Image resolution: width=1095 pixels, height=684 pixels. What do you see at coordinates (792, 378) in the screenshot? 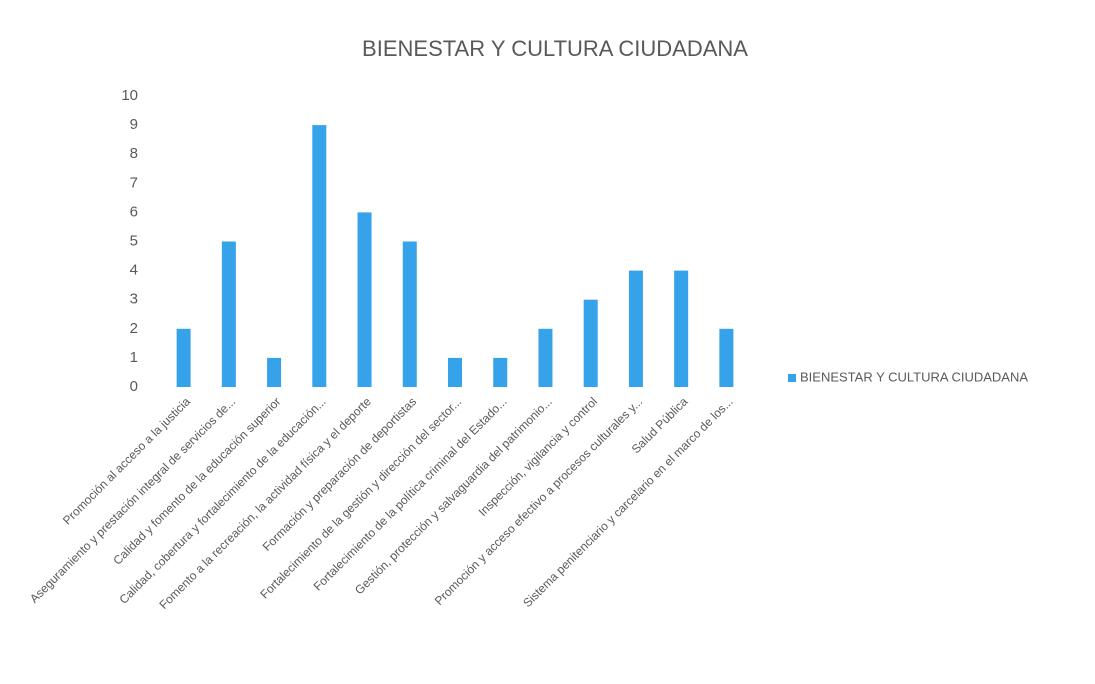
I see `legend-swatch` at bounding box center [792, 378].